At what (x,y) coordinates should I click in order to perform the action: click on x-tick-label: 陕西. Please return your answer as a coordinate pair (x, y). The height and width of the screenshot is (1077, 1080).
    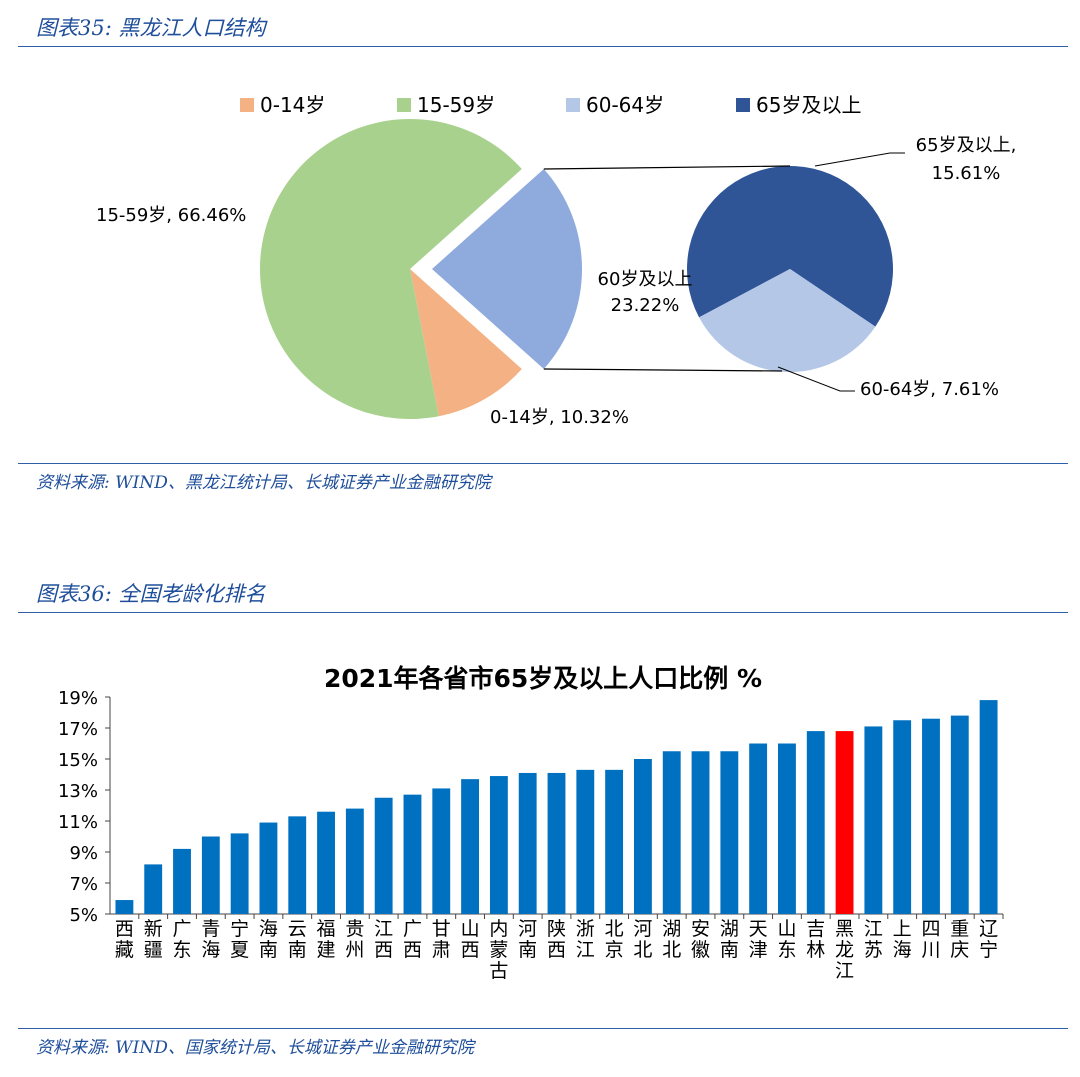
    Looking at the image, I should click on (556, 939).